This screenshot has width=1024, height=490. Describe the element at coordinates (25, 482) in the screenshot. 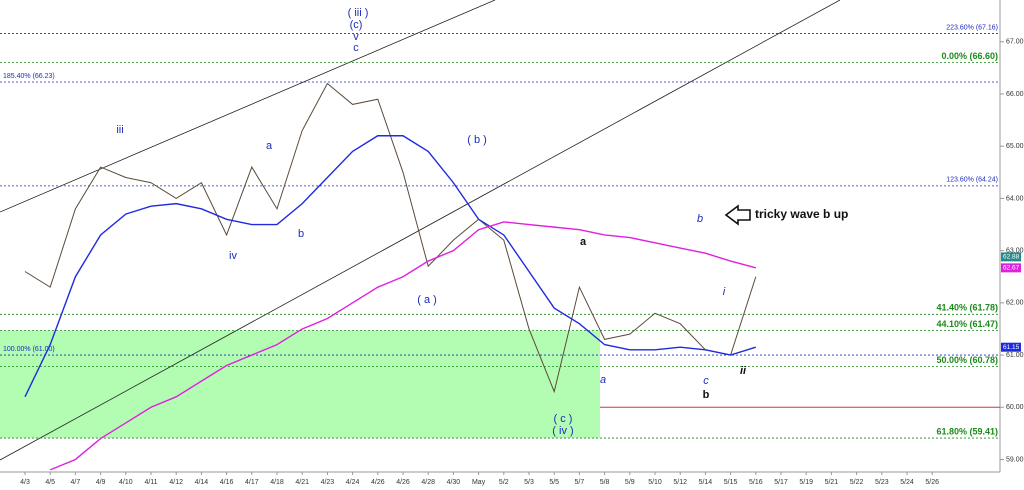

I see `x-tick-label: 4/3` at that location.